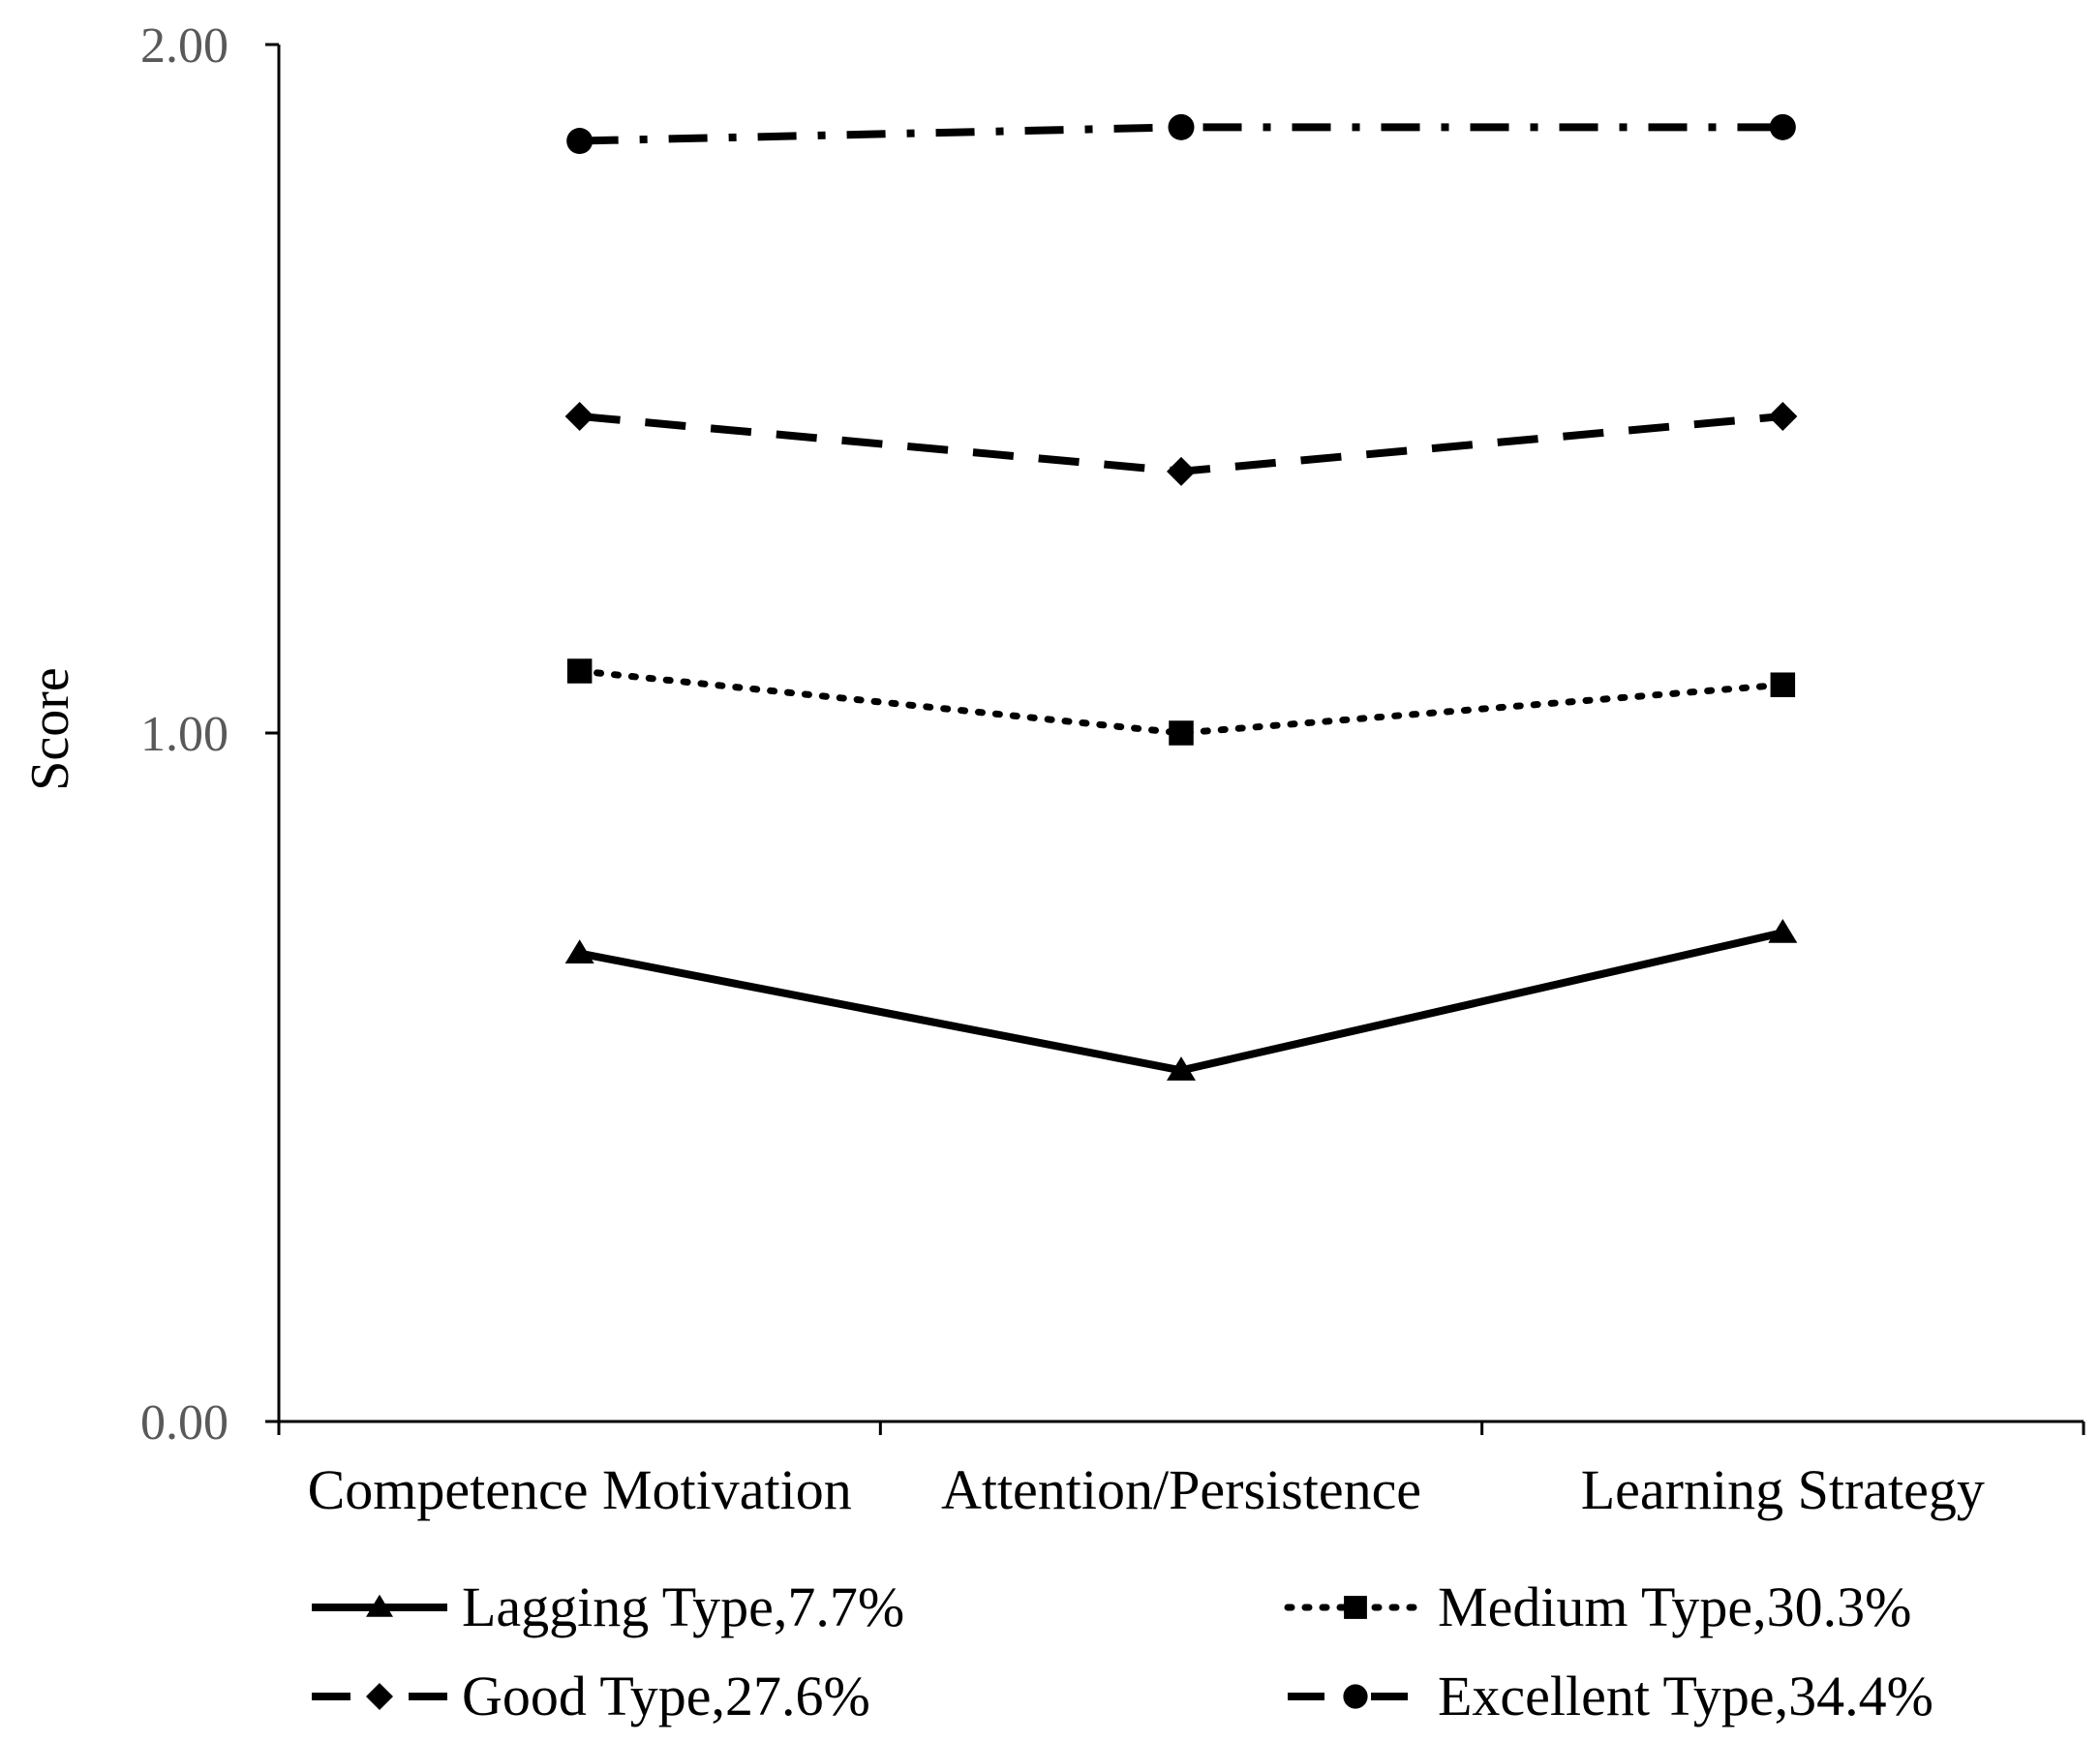  What do you see at coordinates (184, 46) in the screenshot?
I see `y-tick-label: 2.00` at bounding box center [184, 46].